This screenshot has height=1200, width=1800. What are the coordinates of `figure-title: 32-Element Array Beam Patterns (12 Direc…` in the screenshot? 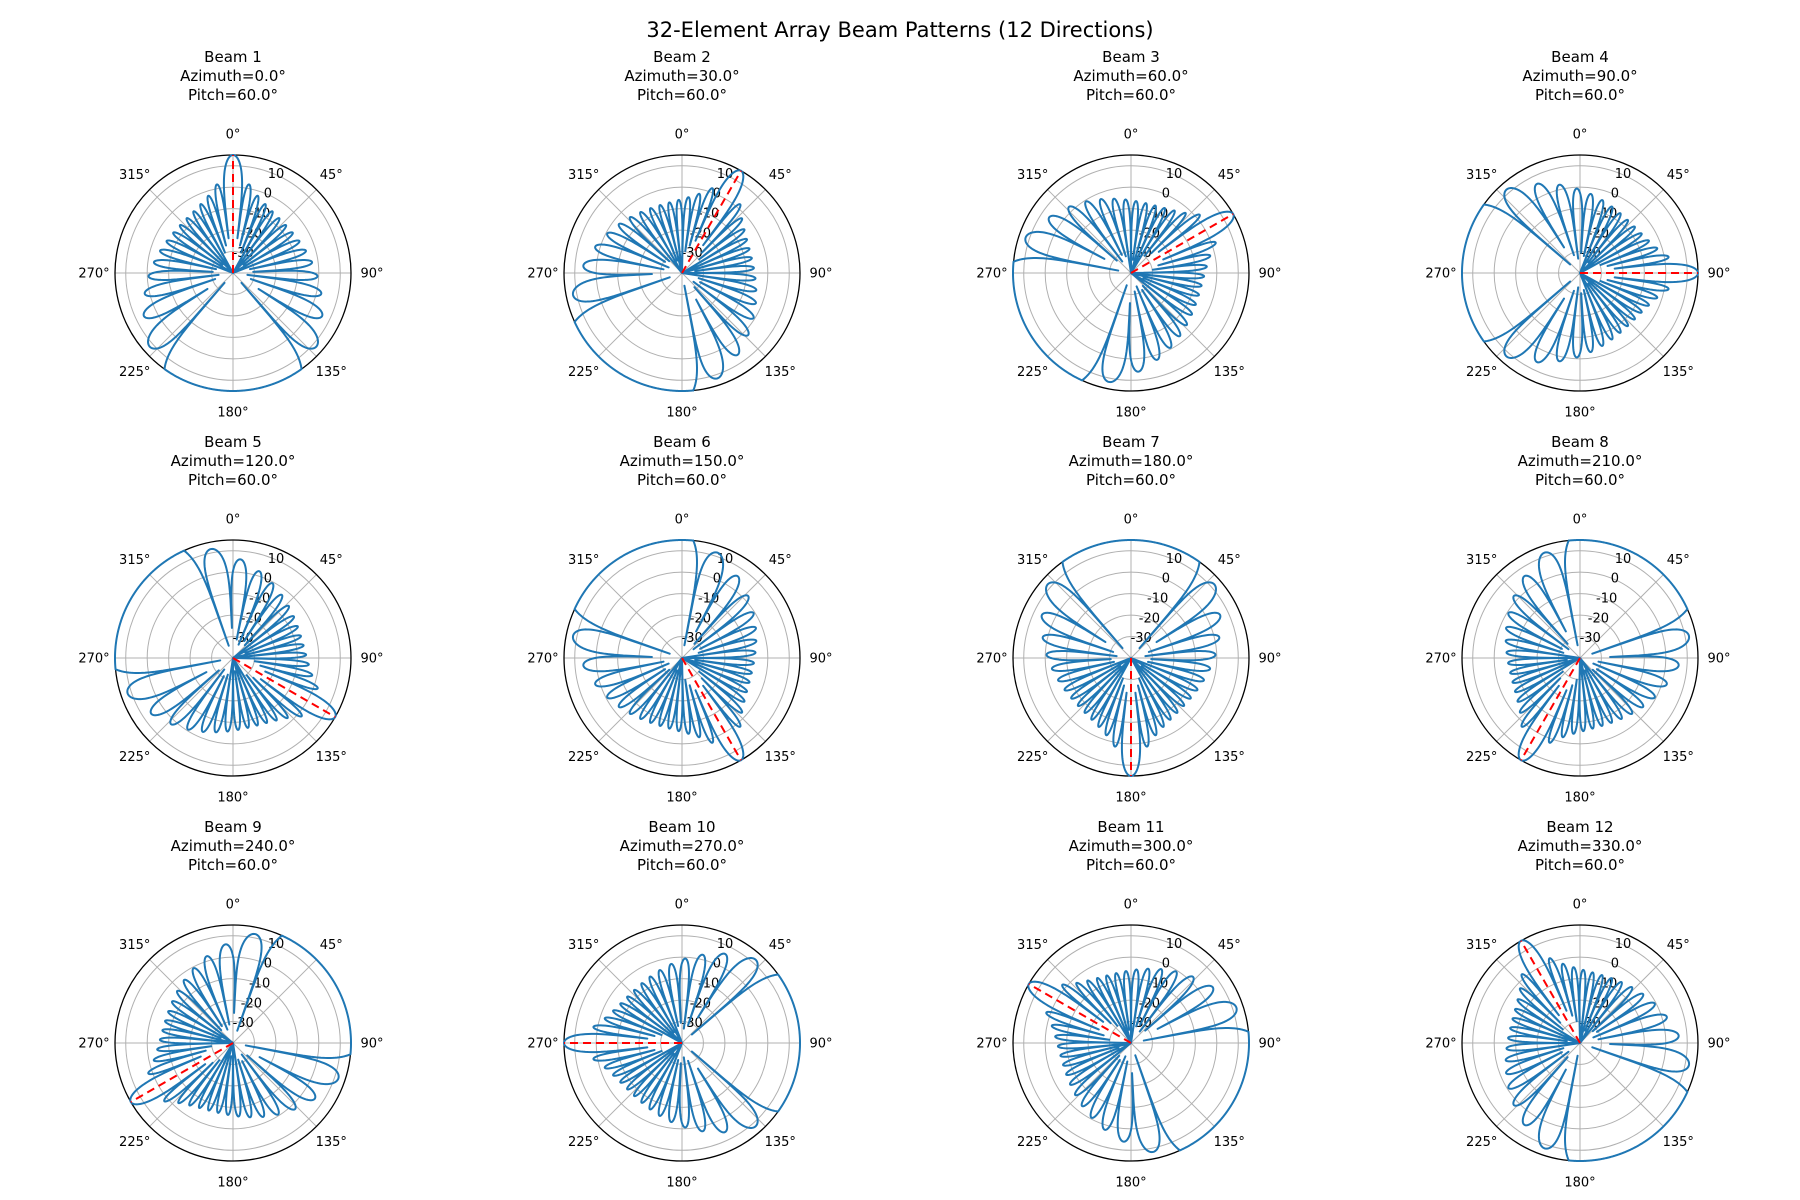 It's located at (900, 30).